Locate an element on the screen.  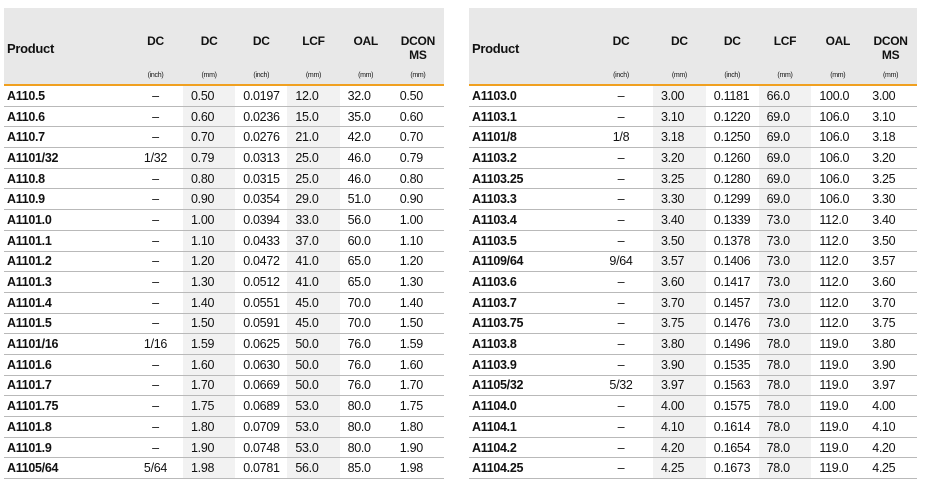
cell-dc-inch-decimal: 0.1575 is located at coordinates (732, 406).